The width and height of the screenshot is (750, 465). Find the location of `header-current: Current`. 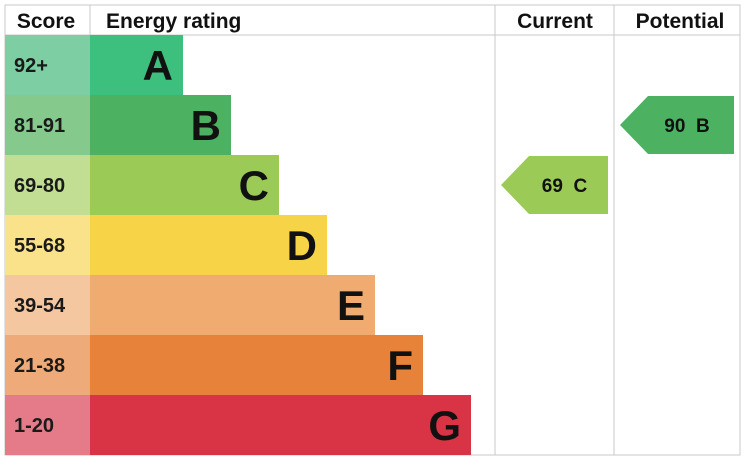

header-current: Current is located at coordinates (555, 21).